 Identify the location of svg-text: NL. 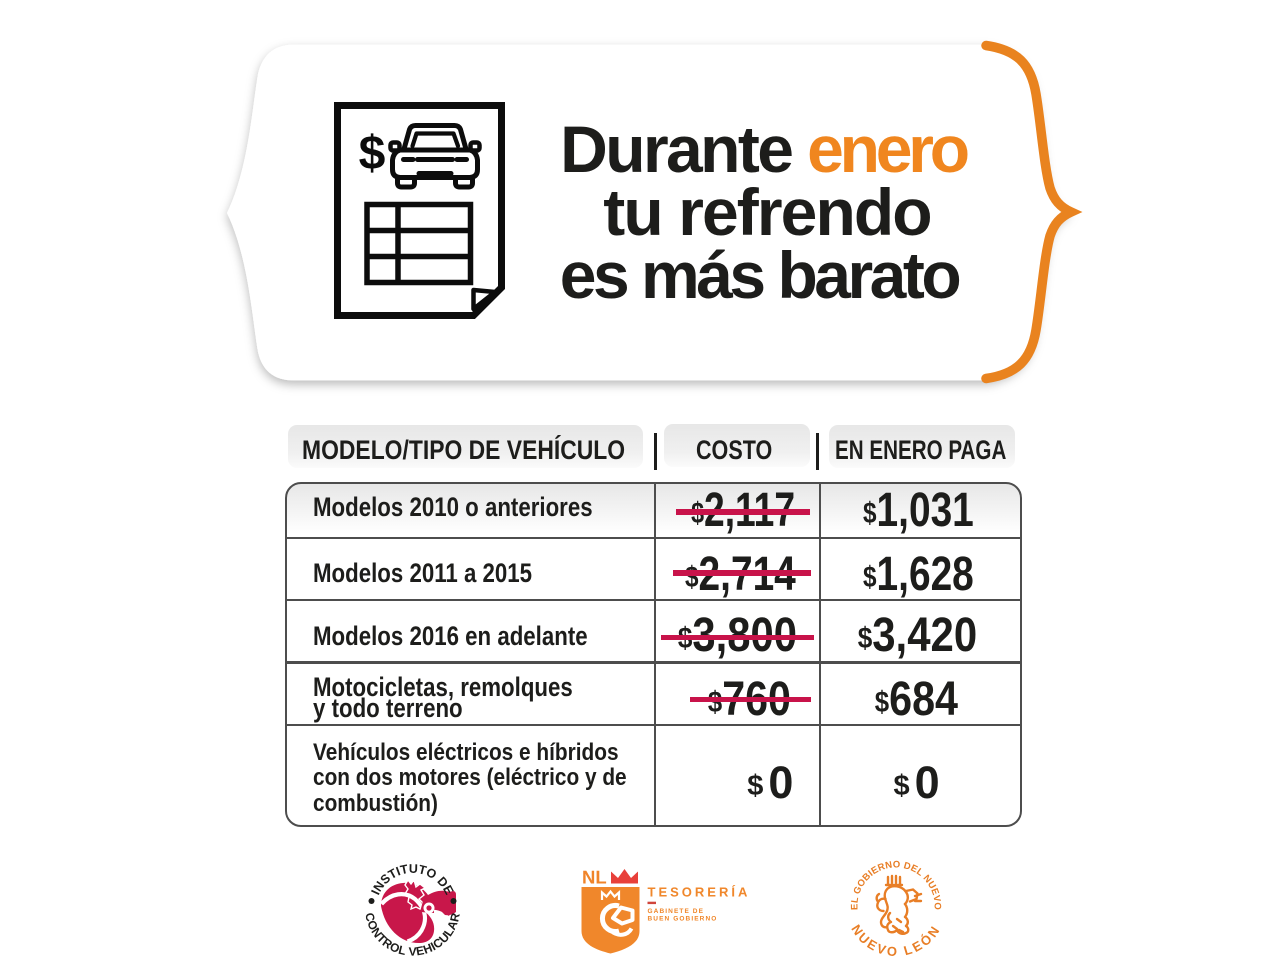
(594, 877).